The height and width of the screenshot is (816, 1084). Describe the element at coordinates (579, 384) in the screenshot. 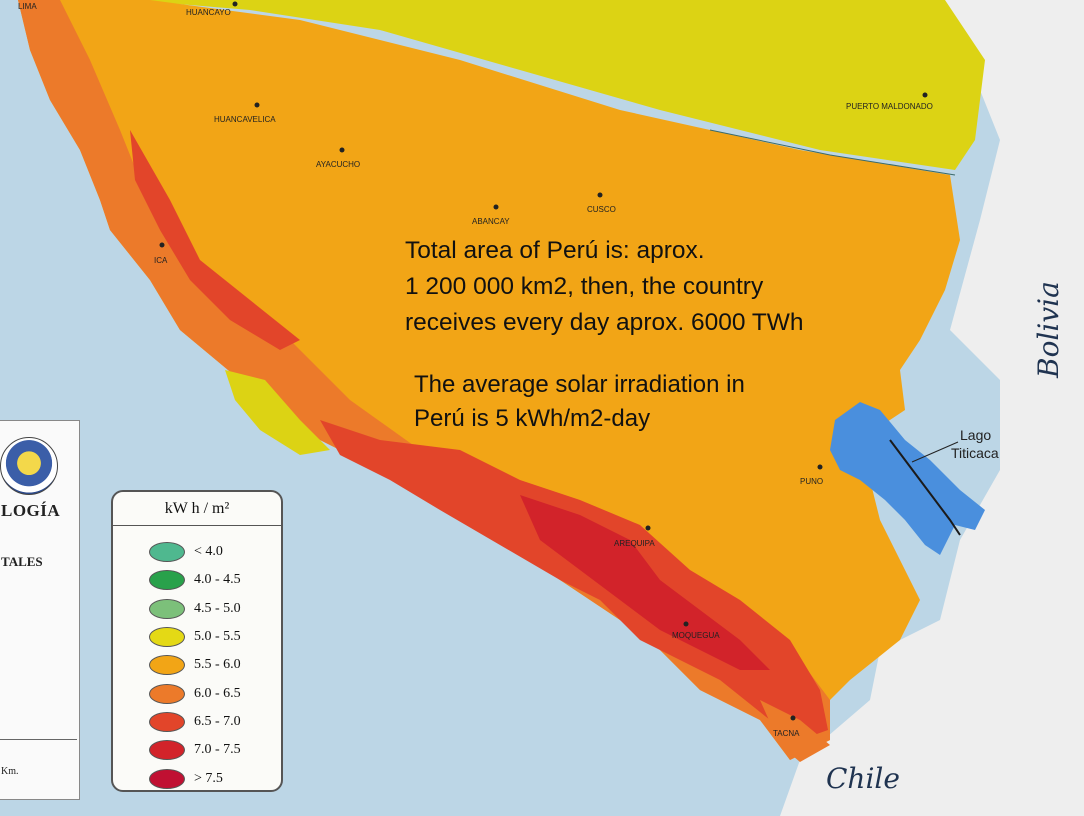

I see `annotation-avg-line1: The average solar irradiation in` at that location.